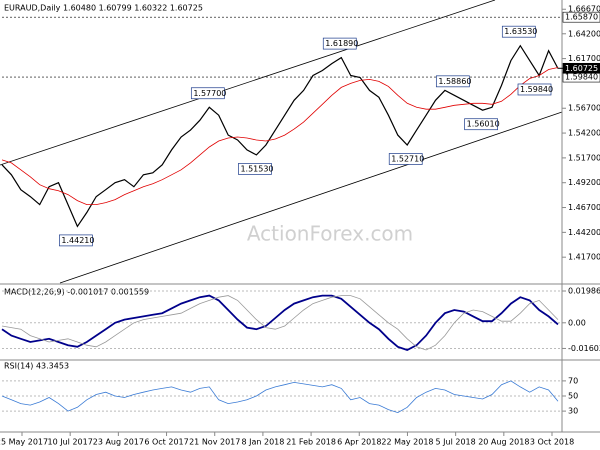 This screenshot has height=450, width=600. I want to click on x-tick-label: 21 Feb 2018, so click(311, 442).